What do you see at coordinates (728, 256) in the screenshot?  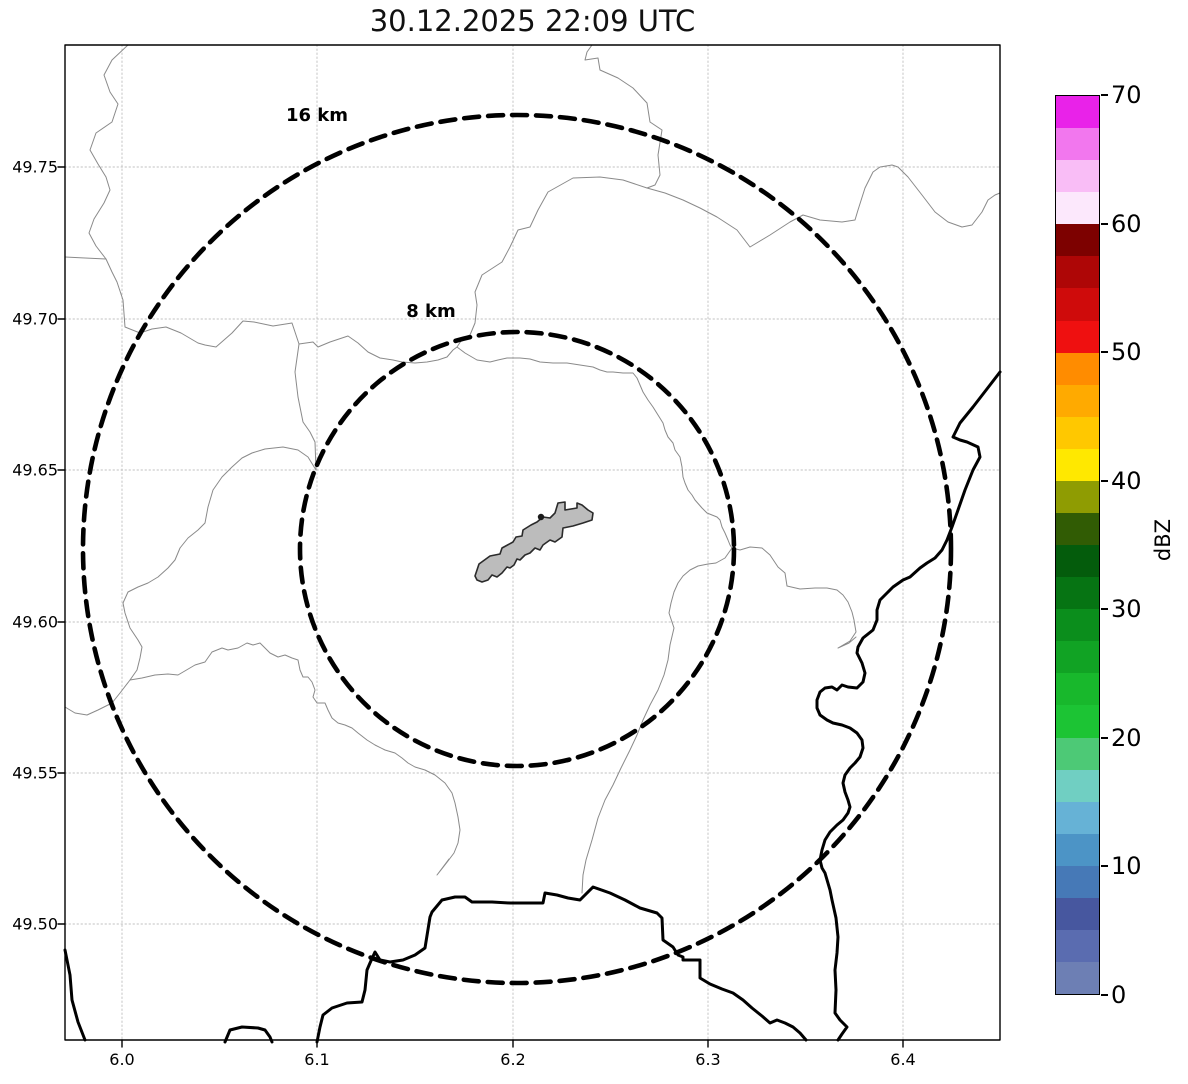 I see `boundary-north-chain` at bounding box center [728, 256].